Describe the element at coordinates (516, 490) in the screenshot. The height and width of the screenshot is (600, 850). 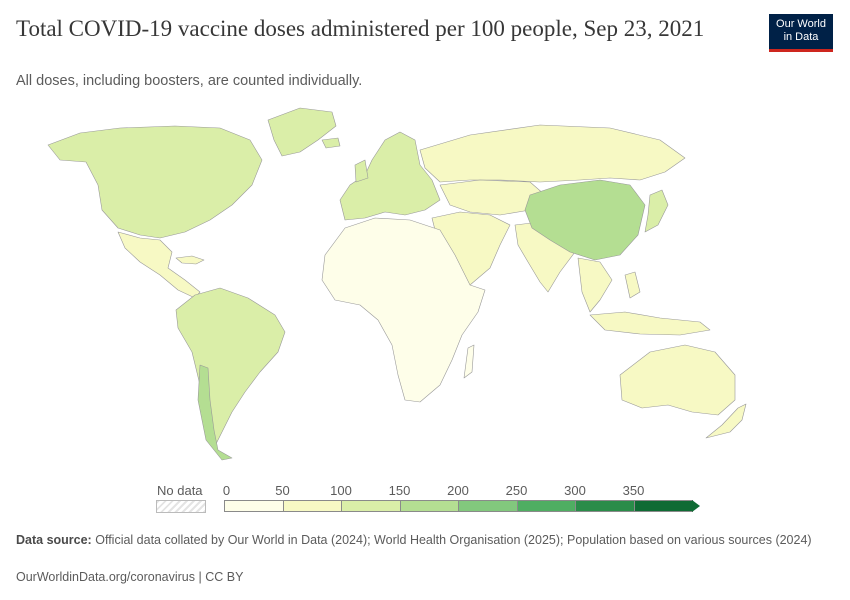
I see `legend-tick-250: 250` at that location.